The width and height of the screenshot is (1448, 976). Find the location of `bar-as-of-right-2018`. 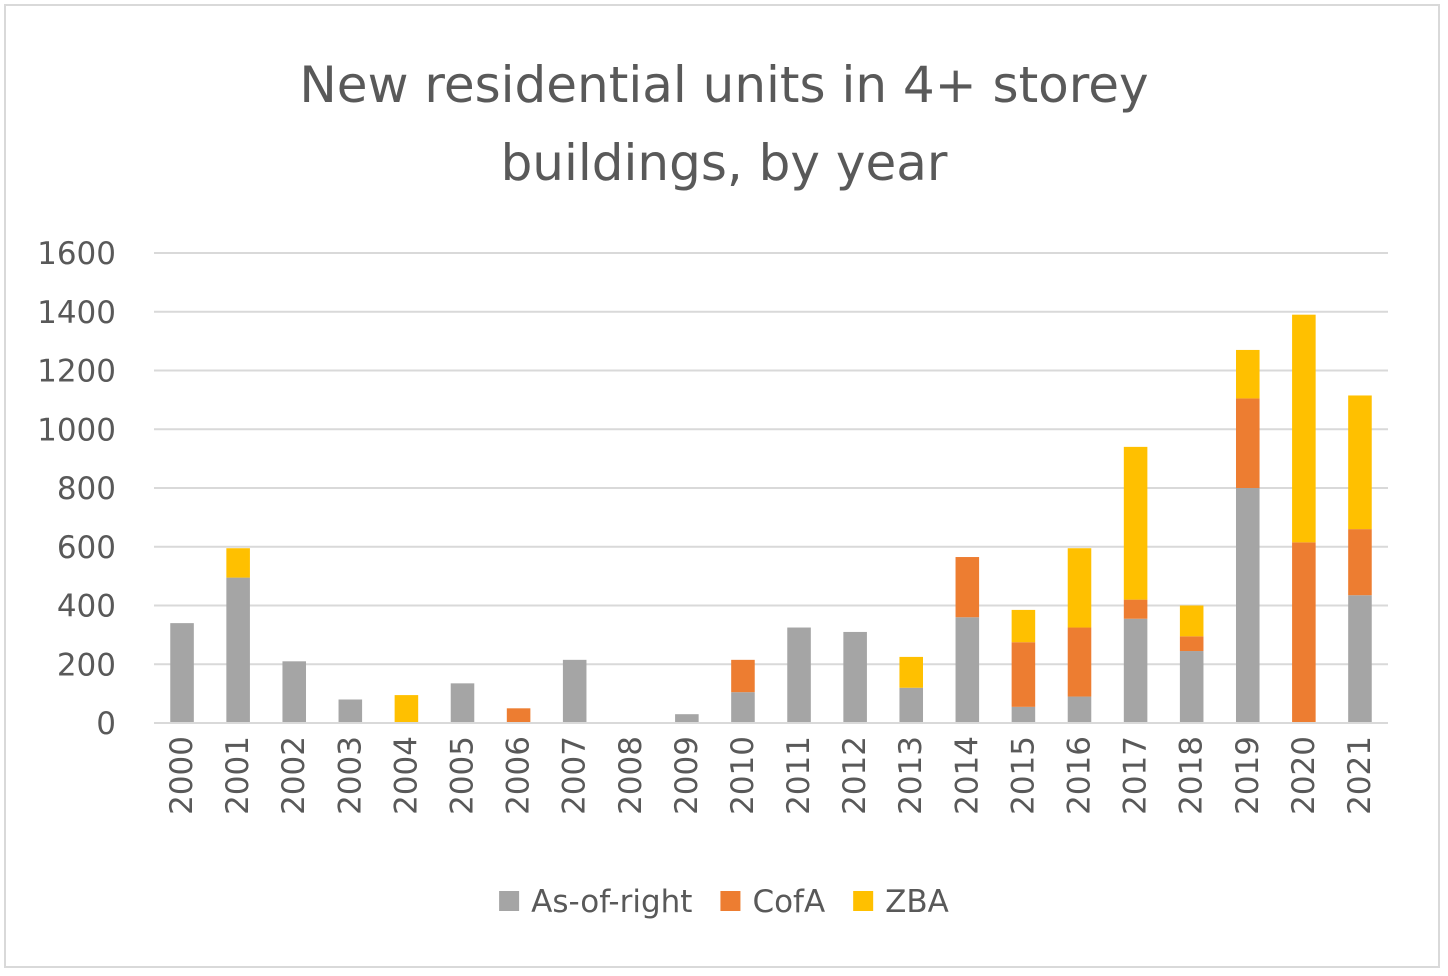

bar-as-of-right-2018 is located at coordinates (1191, 687).